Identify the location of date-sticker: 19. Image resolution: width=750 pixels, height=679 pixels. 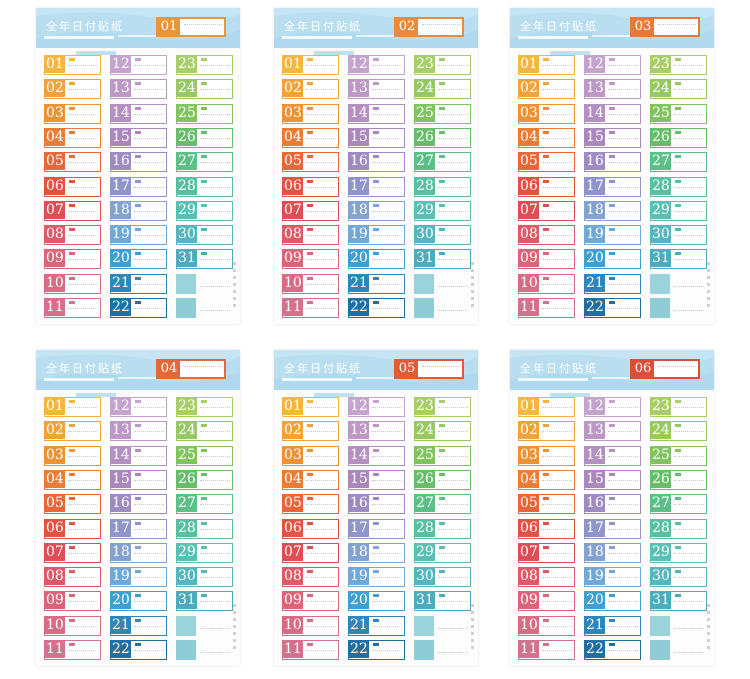
(612, 577).